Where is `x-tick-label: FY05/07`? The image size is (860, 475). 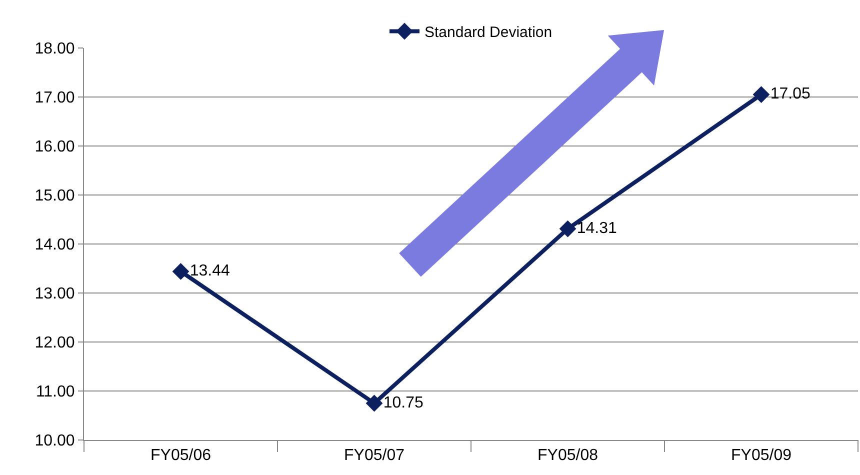 x-tick-label: FY05/07 is located at coordinates (374, 455).